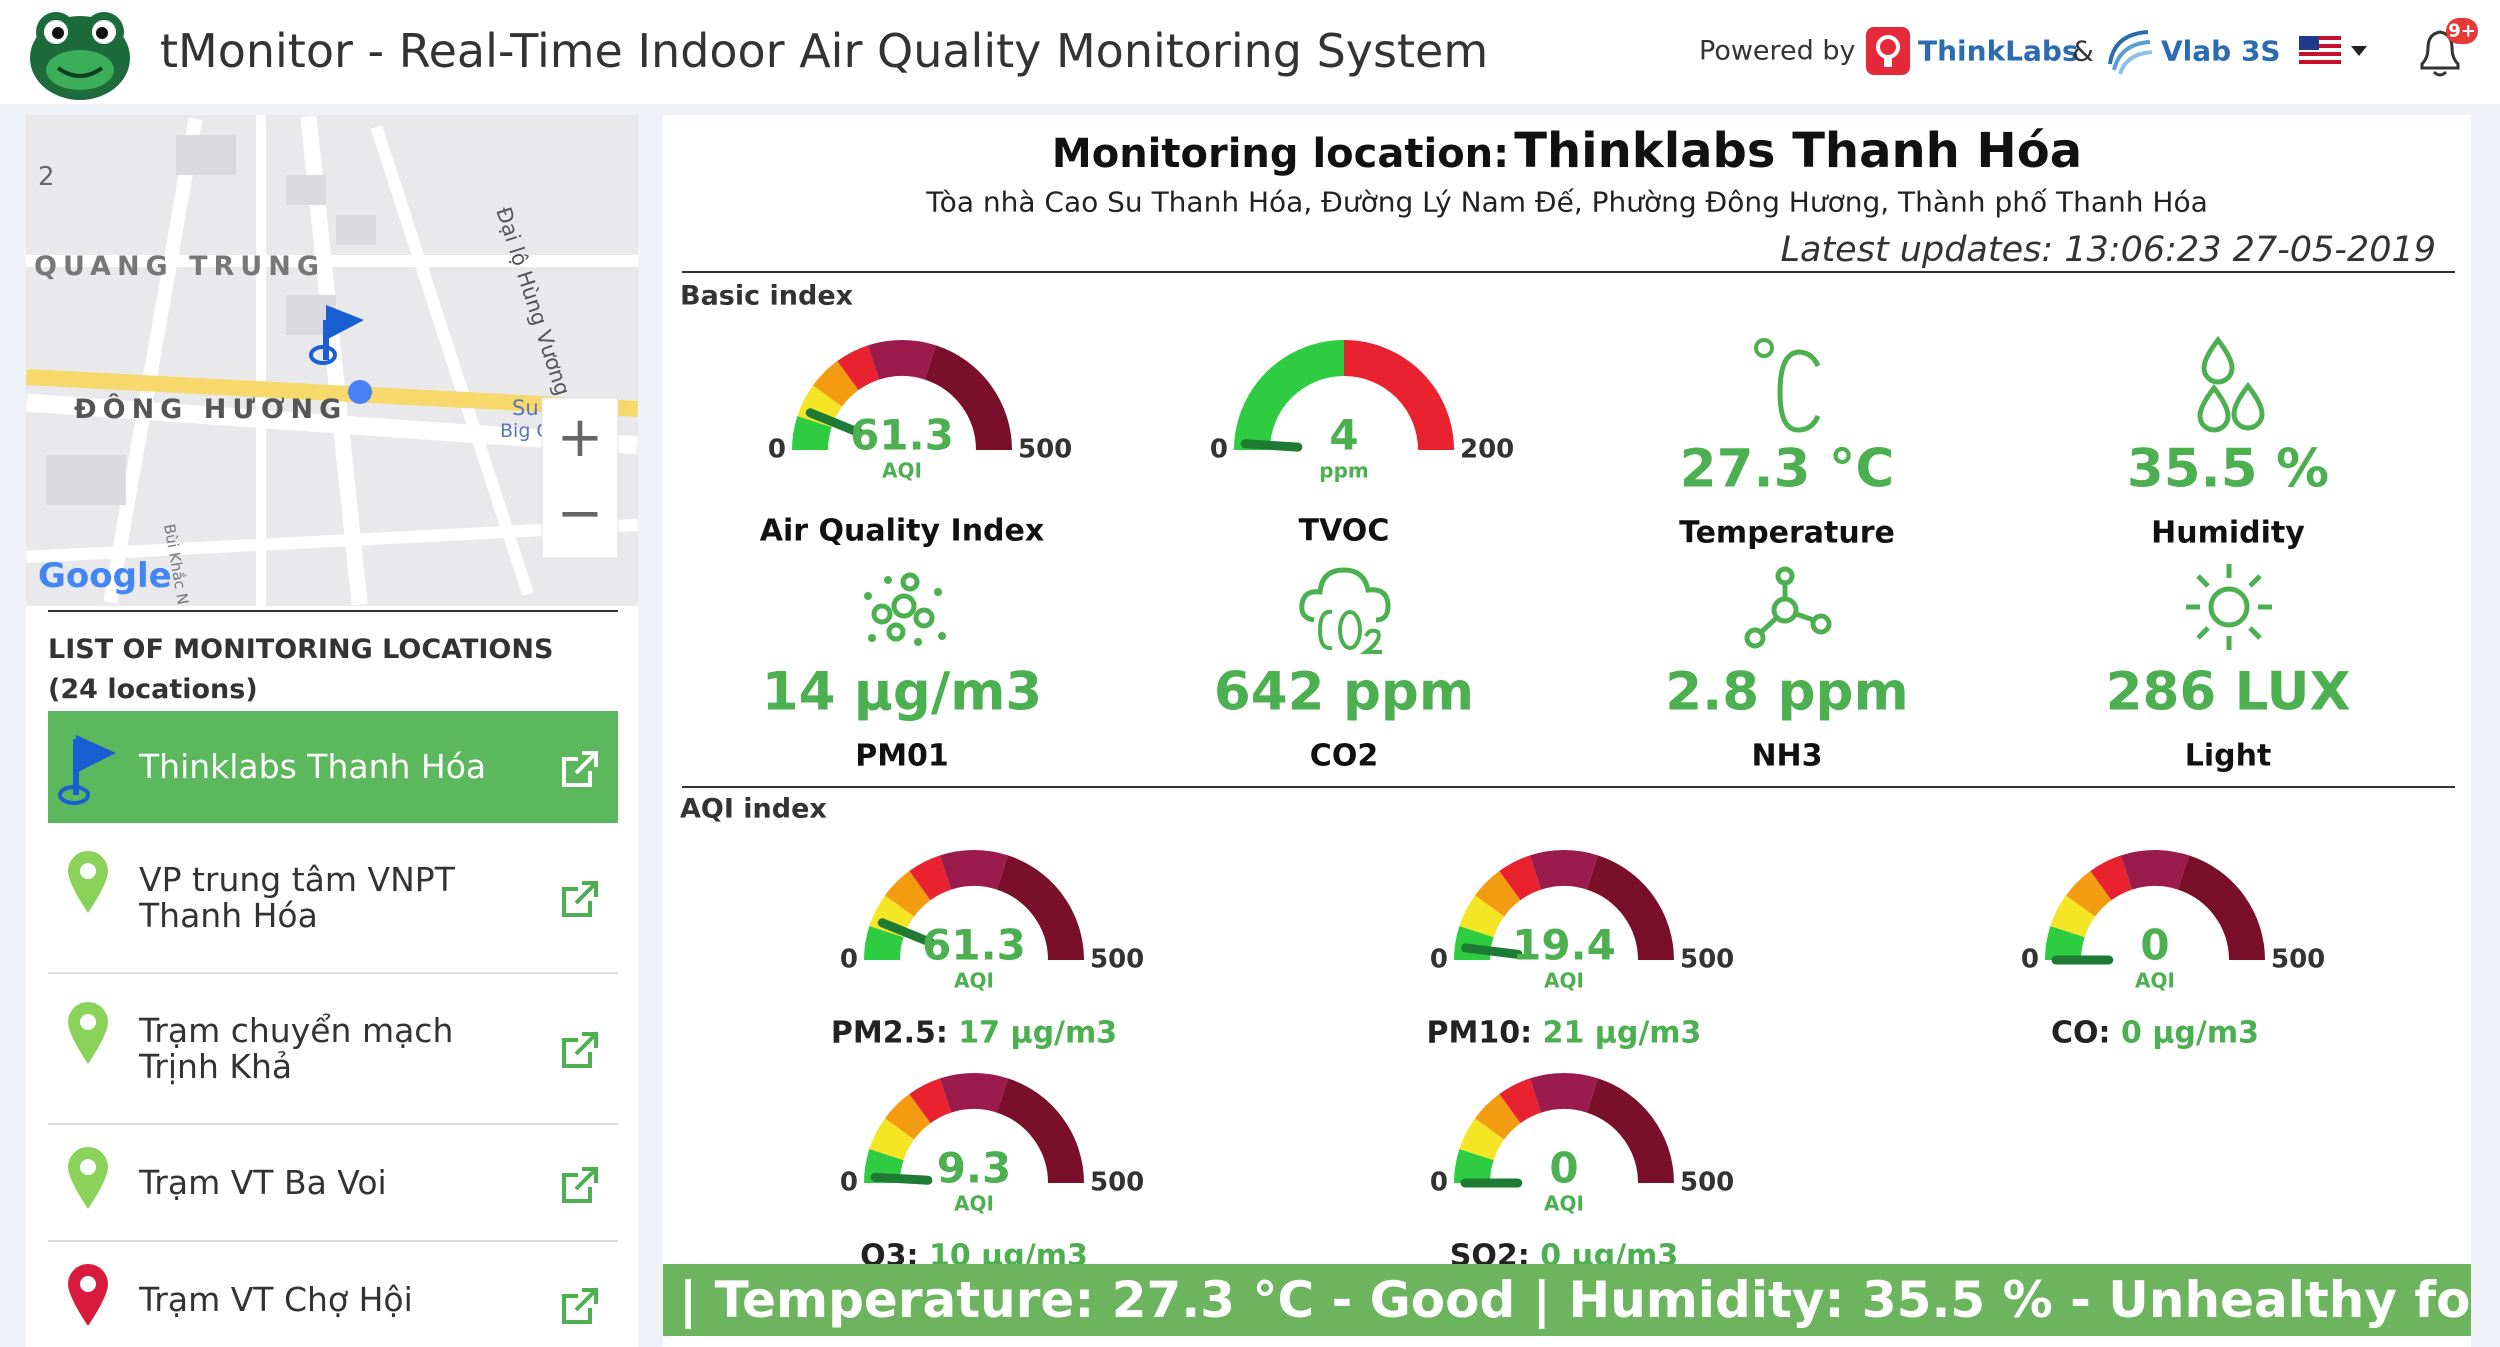 The height and width of the screenshot is (1347, 2500). I want to click on reading-value: 286 LUX, so click(2228, 692).